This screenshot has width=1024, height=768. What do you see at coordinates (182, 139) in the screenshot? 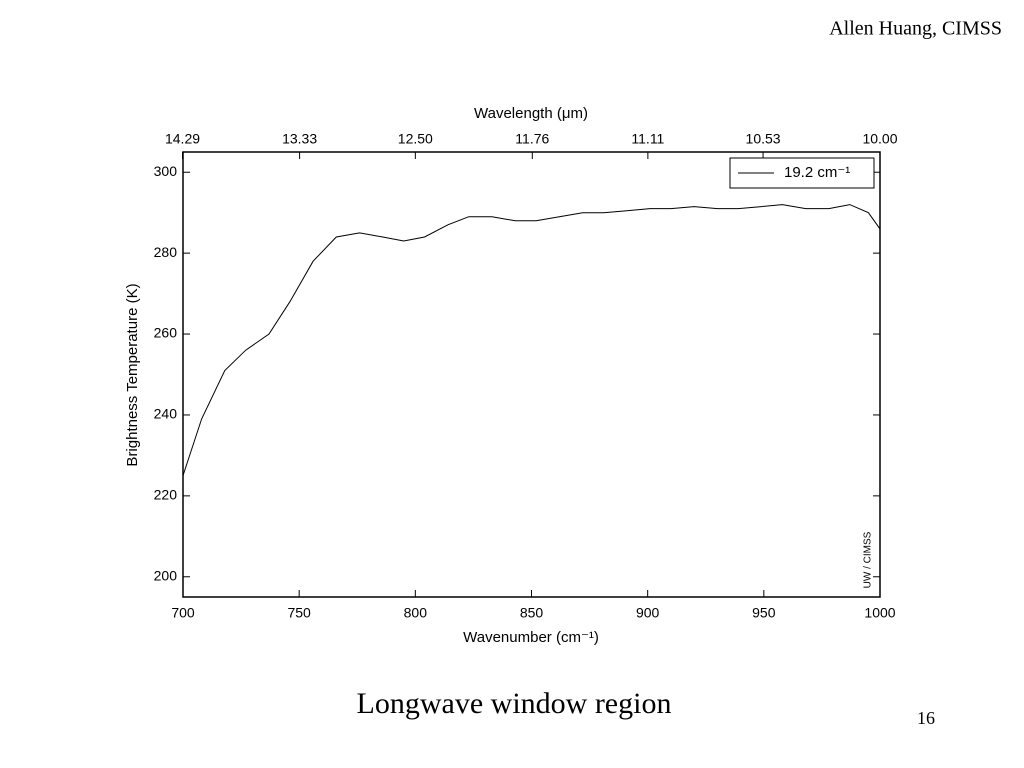
I see `top-tick-label: 14.29` at bounding box center [182, 139].